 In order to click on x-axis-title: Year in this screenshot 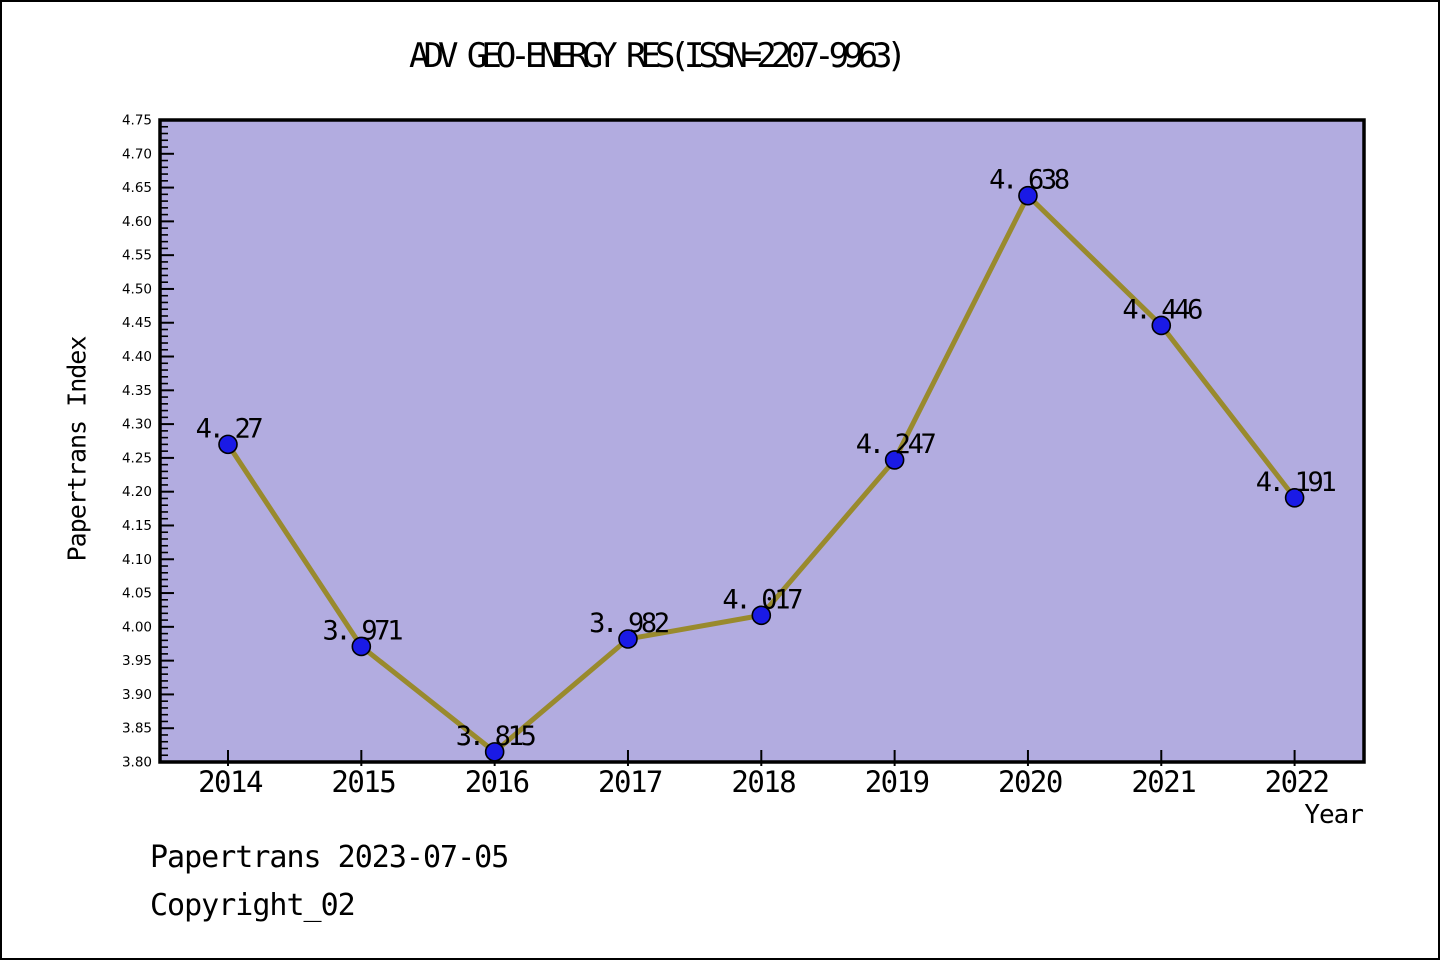, I will do `click(1334, 815)`.